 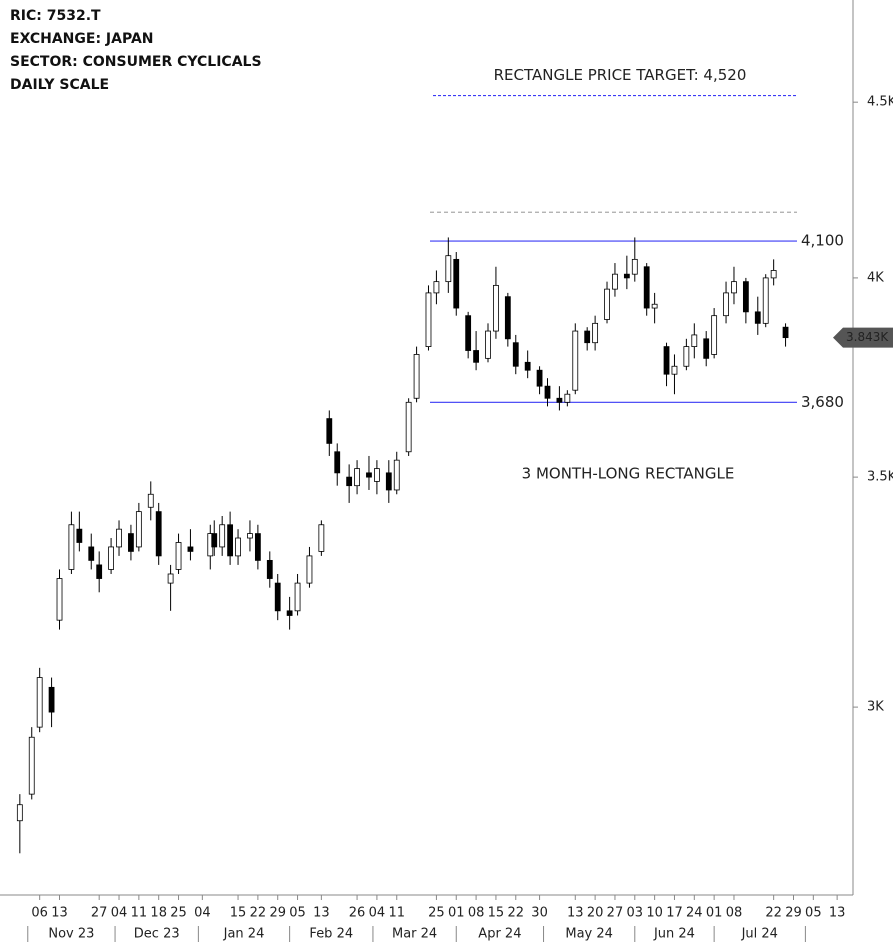 I want to click on x-tick-label: 26, so click(x=357, y=913).